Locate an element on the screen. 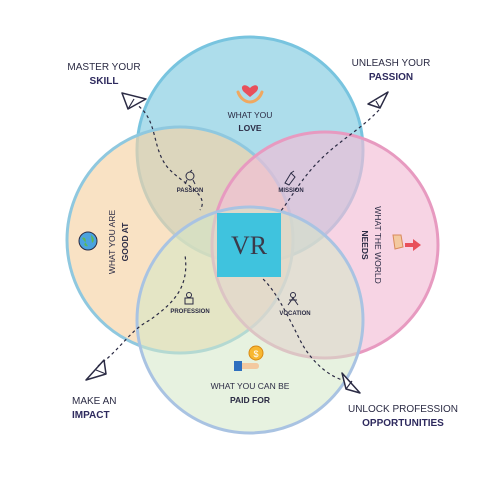 Image resolution: width=500 pixels, height=500 pixels. mission-icon is located at coordinates (290, 178).